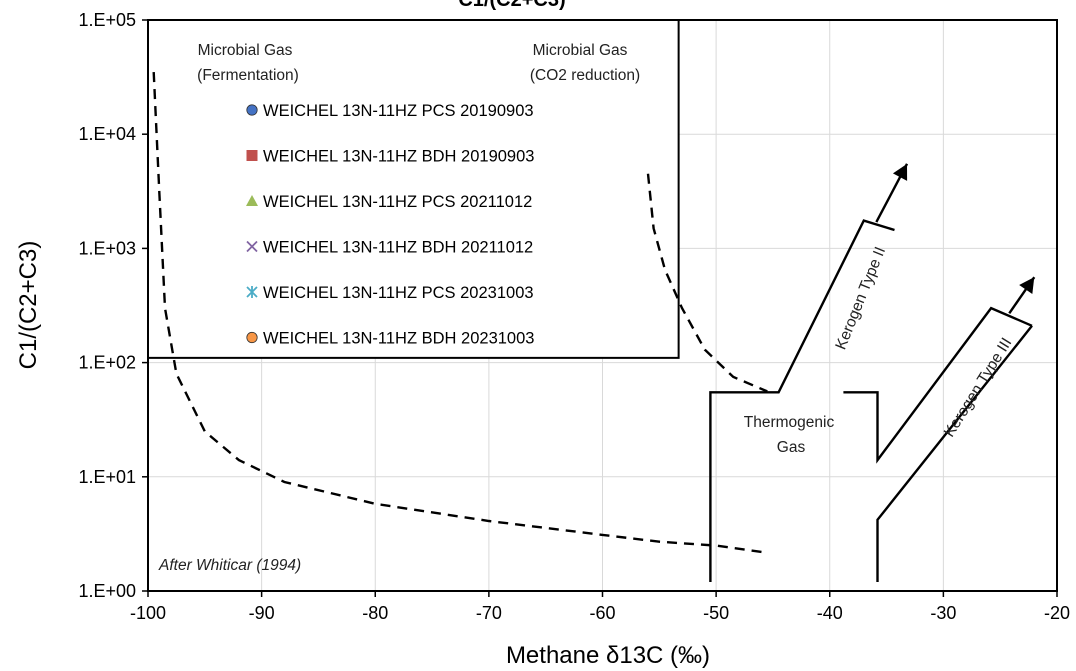 Image resolution: width=1076 pixels, height=671 pixels. Describe the element at coordinates (791, 447) in the screenshot. I see `annotation-thermogenic-line2: Gas` at that location.